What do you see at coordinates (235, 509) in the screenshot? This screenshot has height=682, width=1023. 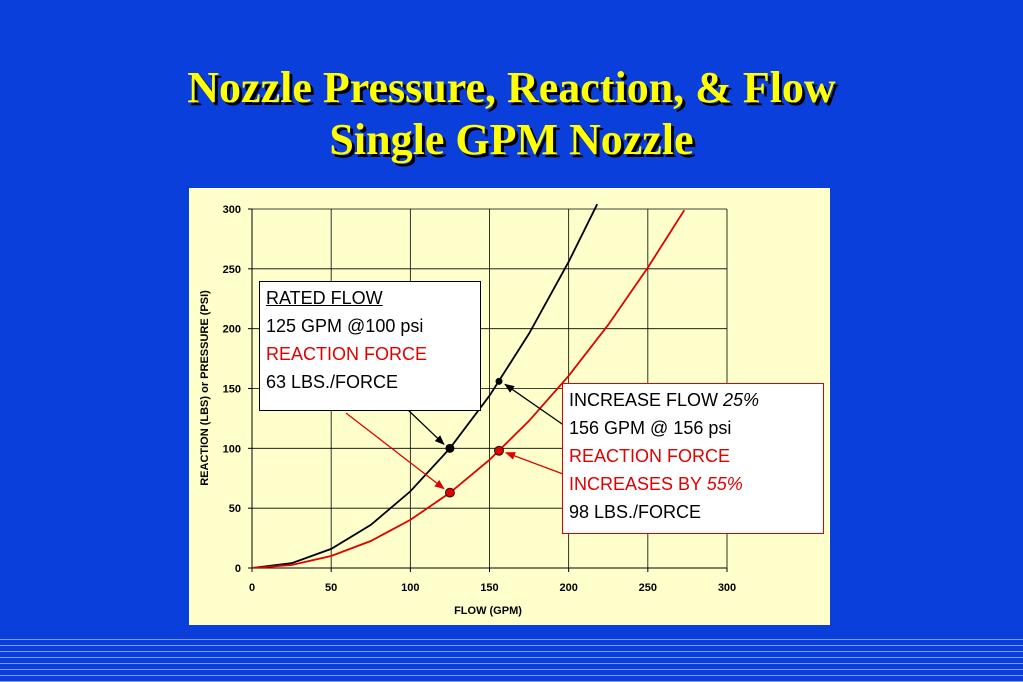 I see `y-tick-label: 50` at bounding box center [235, 509].